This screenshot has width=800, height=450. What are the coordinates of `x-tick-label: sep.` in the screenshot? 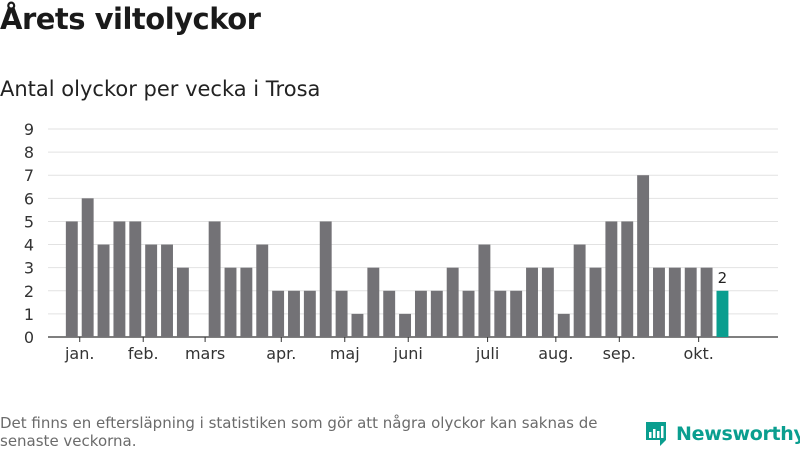 It's located at (619, 353).